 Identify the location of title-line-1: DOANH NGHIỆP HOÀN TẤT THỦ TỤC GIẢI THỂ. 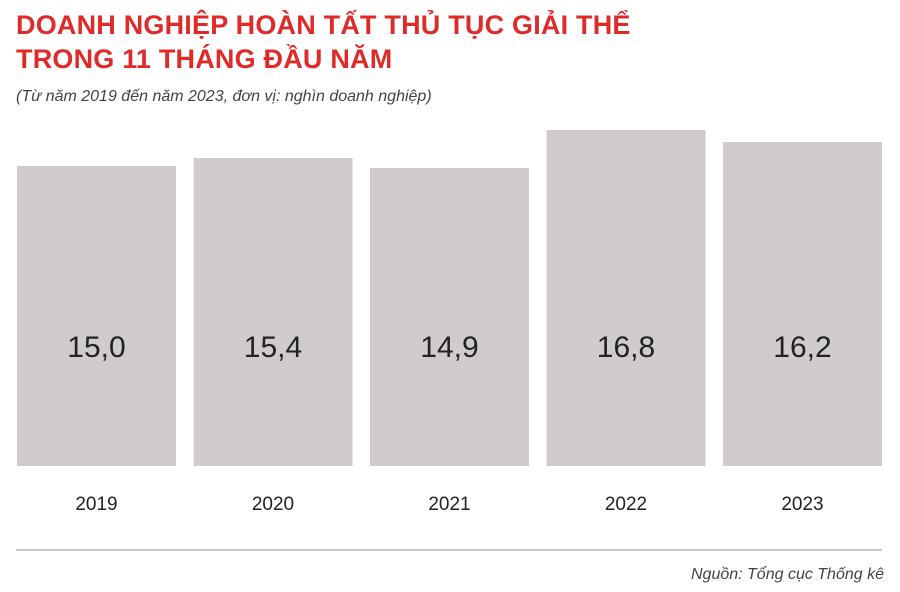
(323, 25).